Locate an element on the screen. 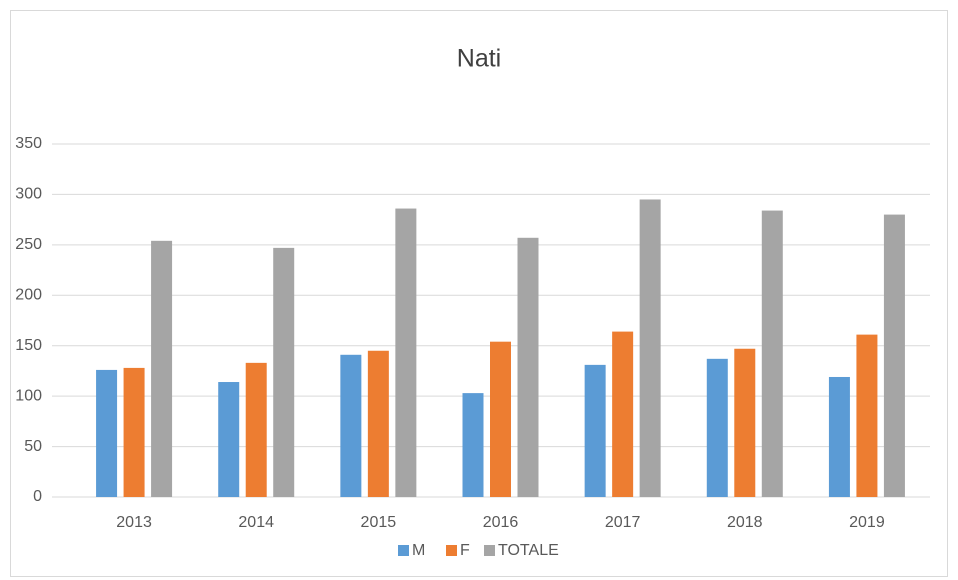 Image resolution: width=958 pixels, height=580 pixels. y-tick-label: 150 is located at coordinates (28, 345).